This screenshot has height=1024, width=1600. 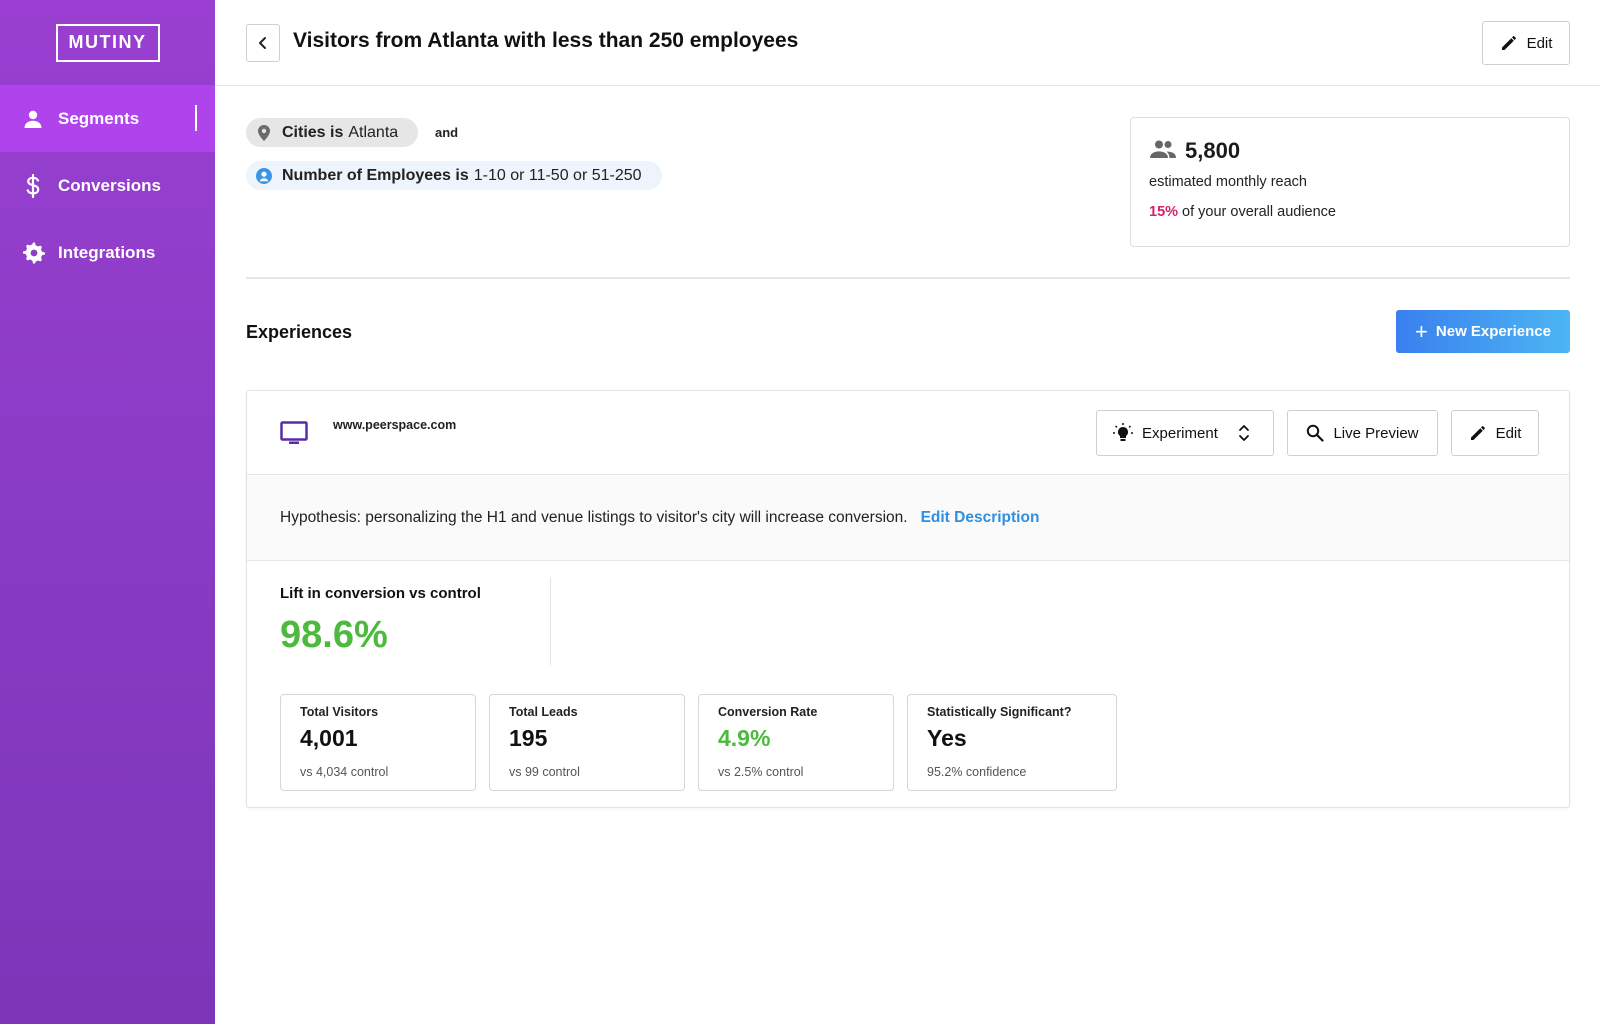 What do you see at coordinates (796, 742) in the screenshot?
I see `stat-card-conversion-rate: Conversion Rate 4.9% vs 2.5% control` at bounding box center [796, 742].